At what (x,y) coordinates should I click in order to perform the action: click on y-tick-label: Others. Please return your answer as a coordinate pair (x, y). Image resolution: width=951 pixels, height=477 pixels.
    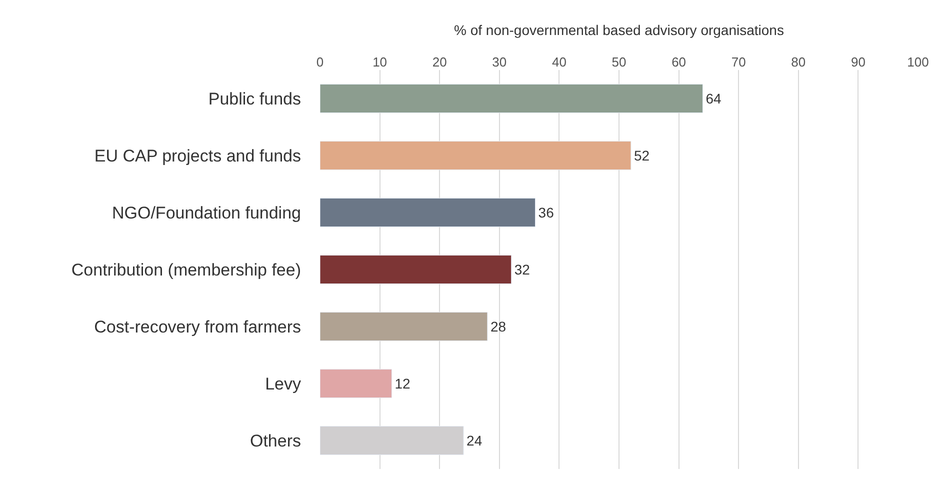
    Looking at the image, I should click on (275, 440).